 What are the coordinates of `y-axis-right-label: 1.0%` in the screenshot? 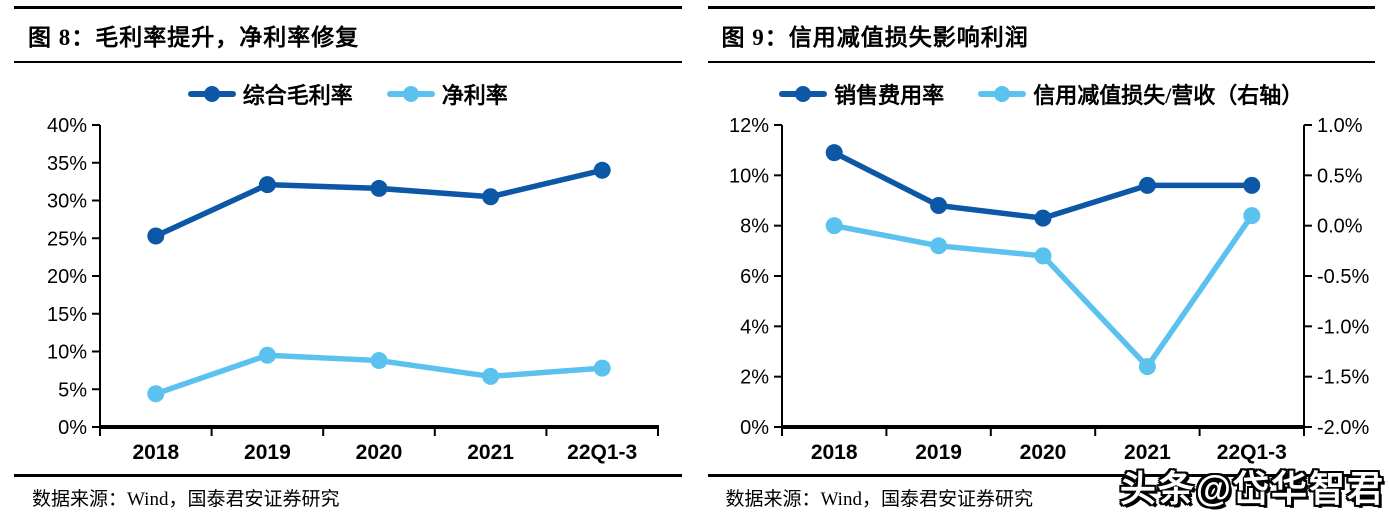 It's located at (1340, 126).